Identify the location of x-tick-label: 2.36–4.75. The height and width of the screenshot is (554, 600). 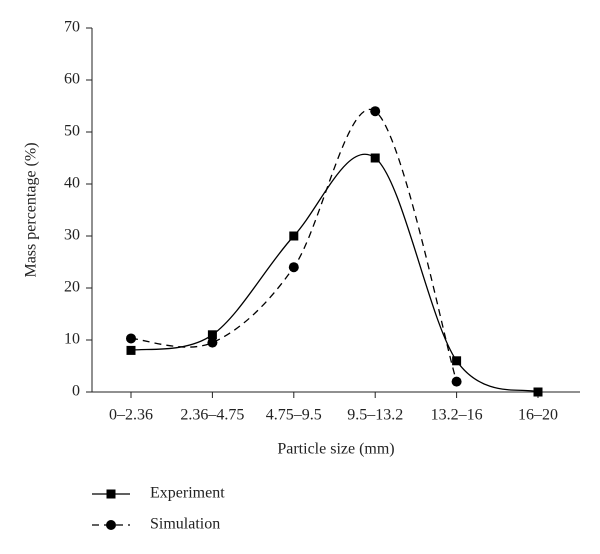
(212, 415).